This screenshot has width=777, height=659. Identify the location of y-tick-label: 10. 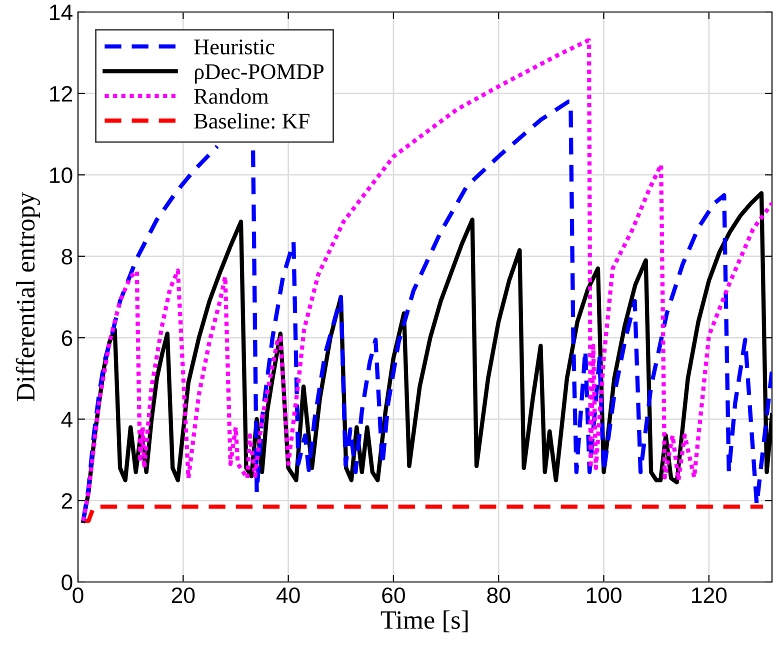
(61, 175).